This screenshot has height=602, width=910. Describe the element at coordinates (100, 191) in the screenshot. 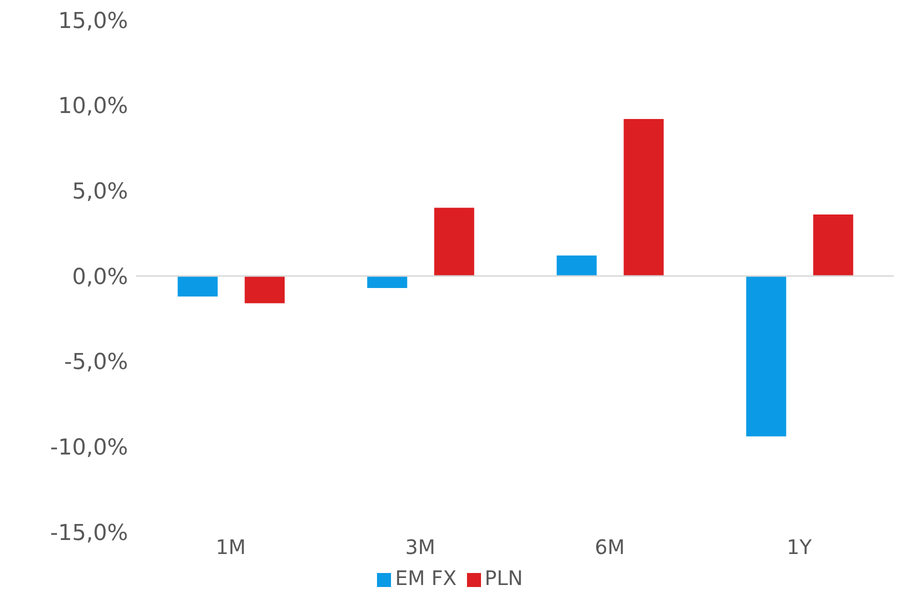

I see `y-tick-label: 5,0%` at that location.